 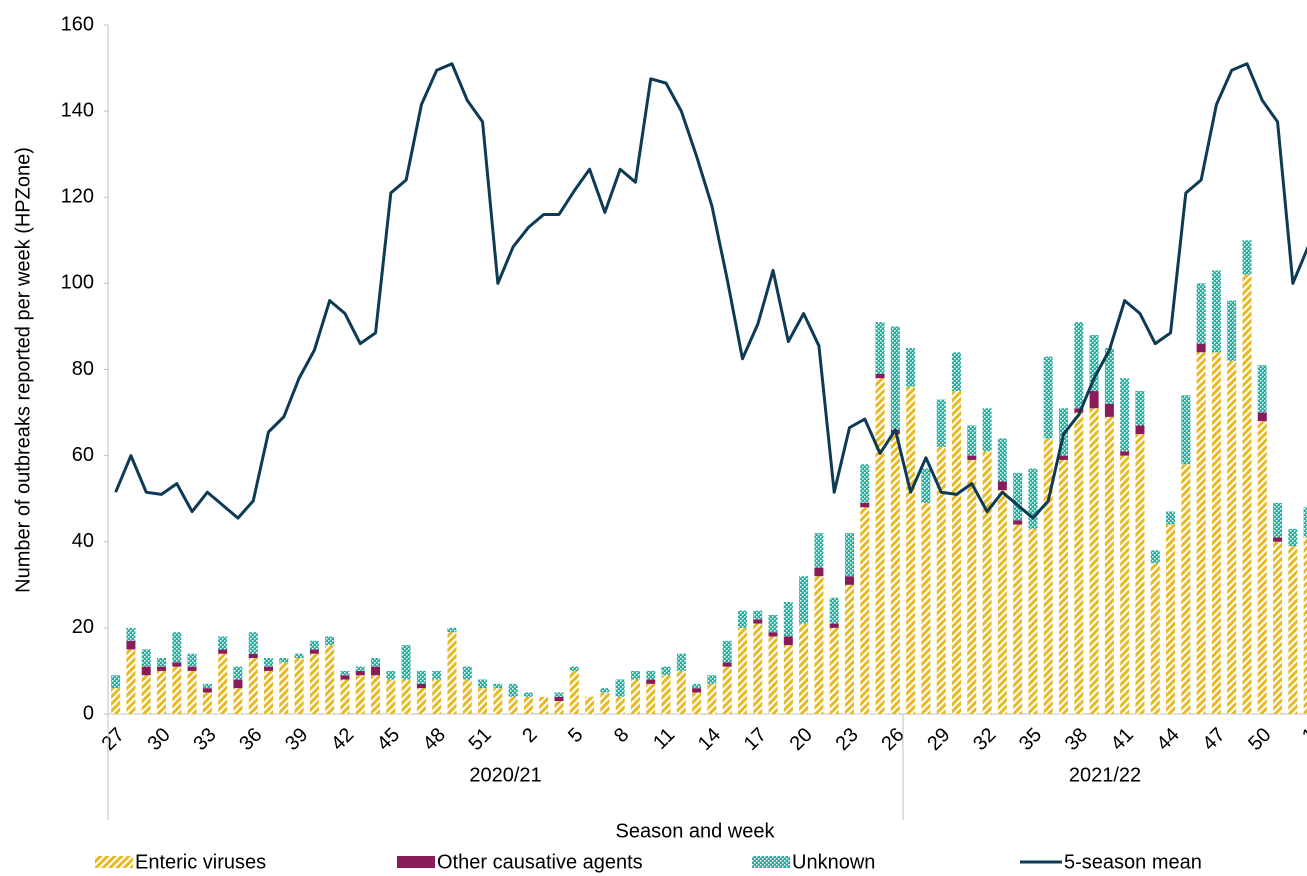 I want to click on x-tick-label: 36, so click(x=250, y=739).